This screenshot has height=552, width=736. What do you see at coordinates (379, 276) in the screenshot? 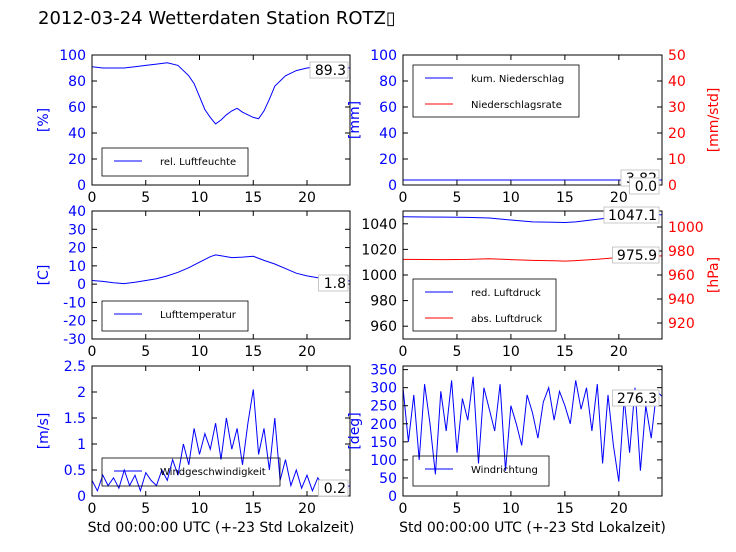
I see `y-tick-label: 1000` at bounding box center [379, 276].